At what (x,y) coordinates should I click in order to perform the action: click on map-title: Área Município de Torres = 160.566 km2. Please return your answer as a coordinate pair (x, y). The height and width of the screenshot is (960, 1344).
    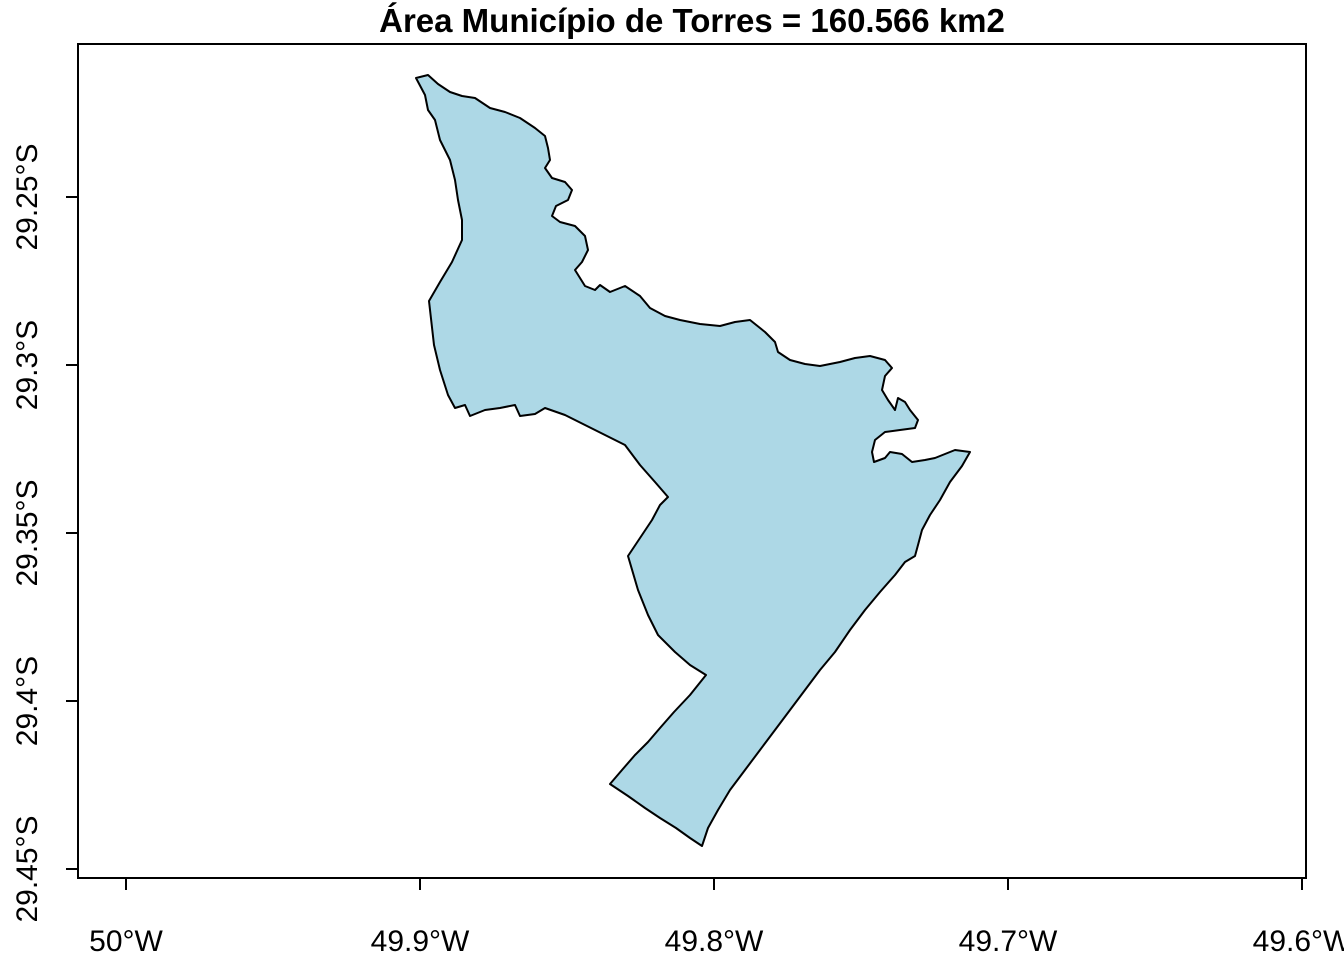
    Looking at the image, I should click on (692, 20).